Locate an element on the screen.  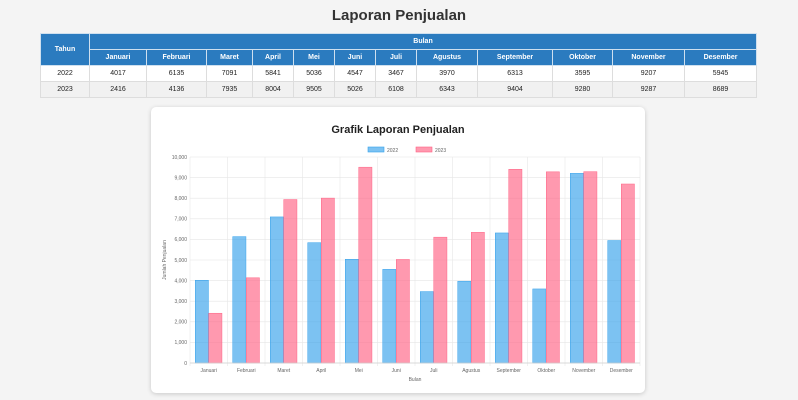
sales-cell: 8004 is located at coordinates (273, 89).